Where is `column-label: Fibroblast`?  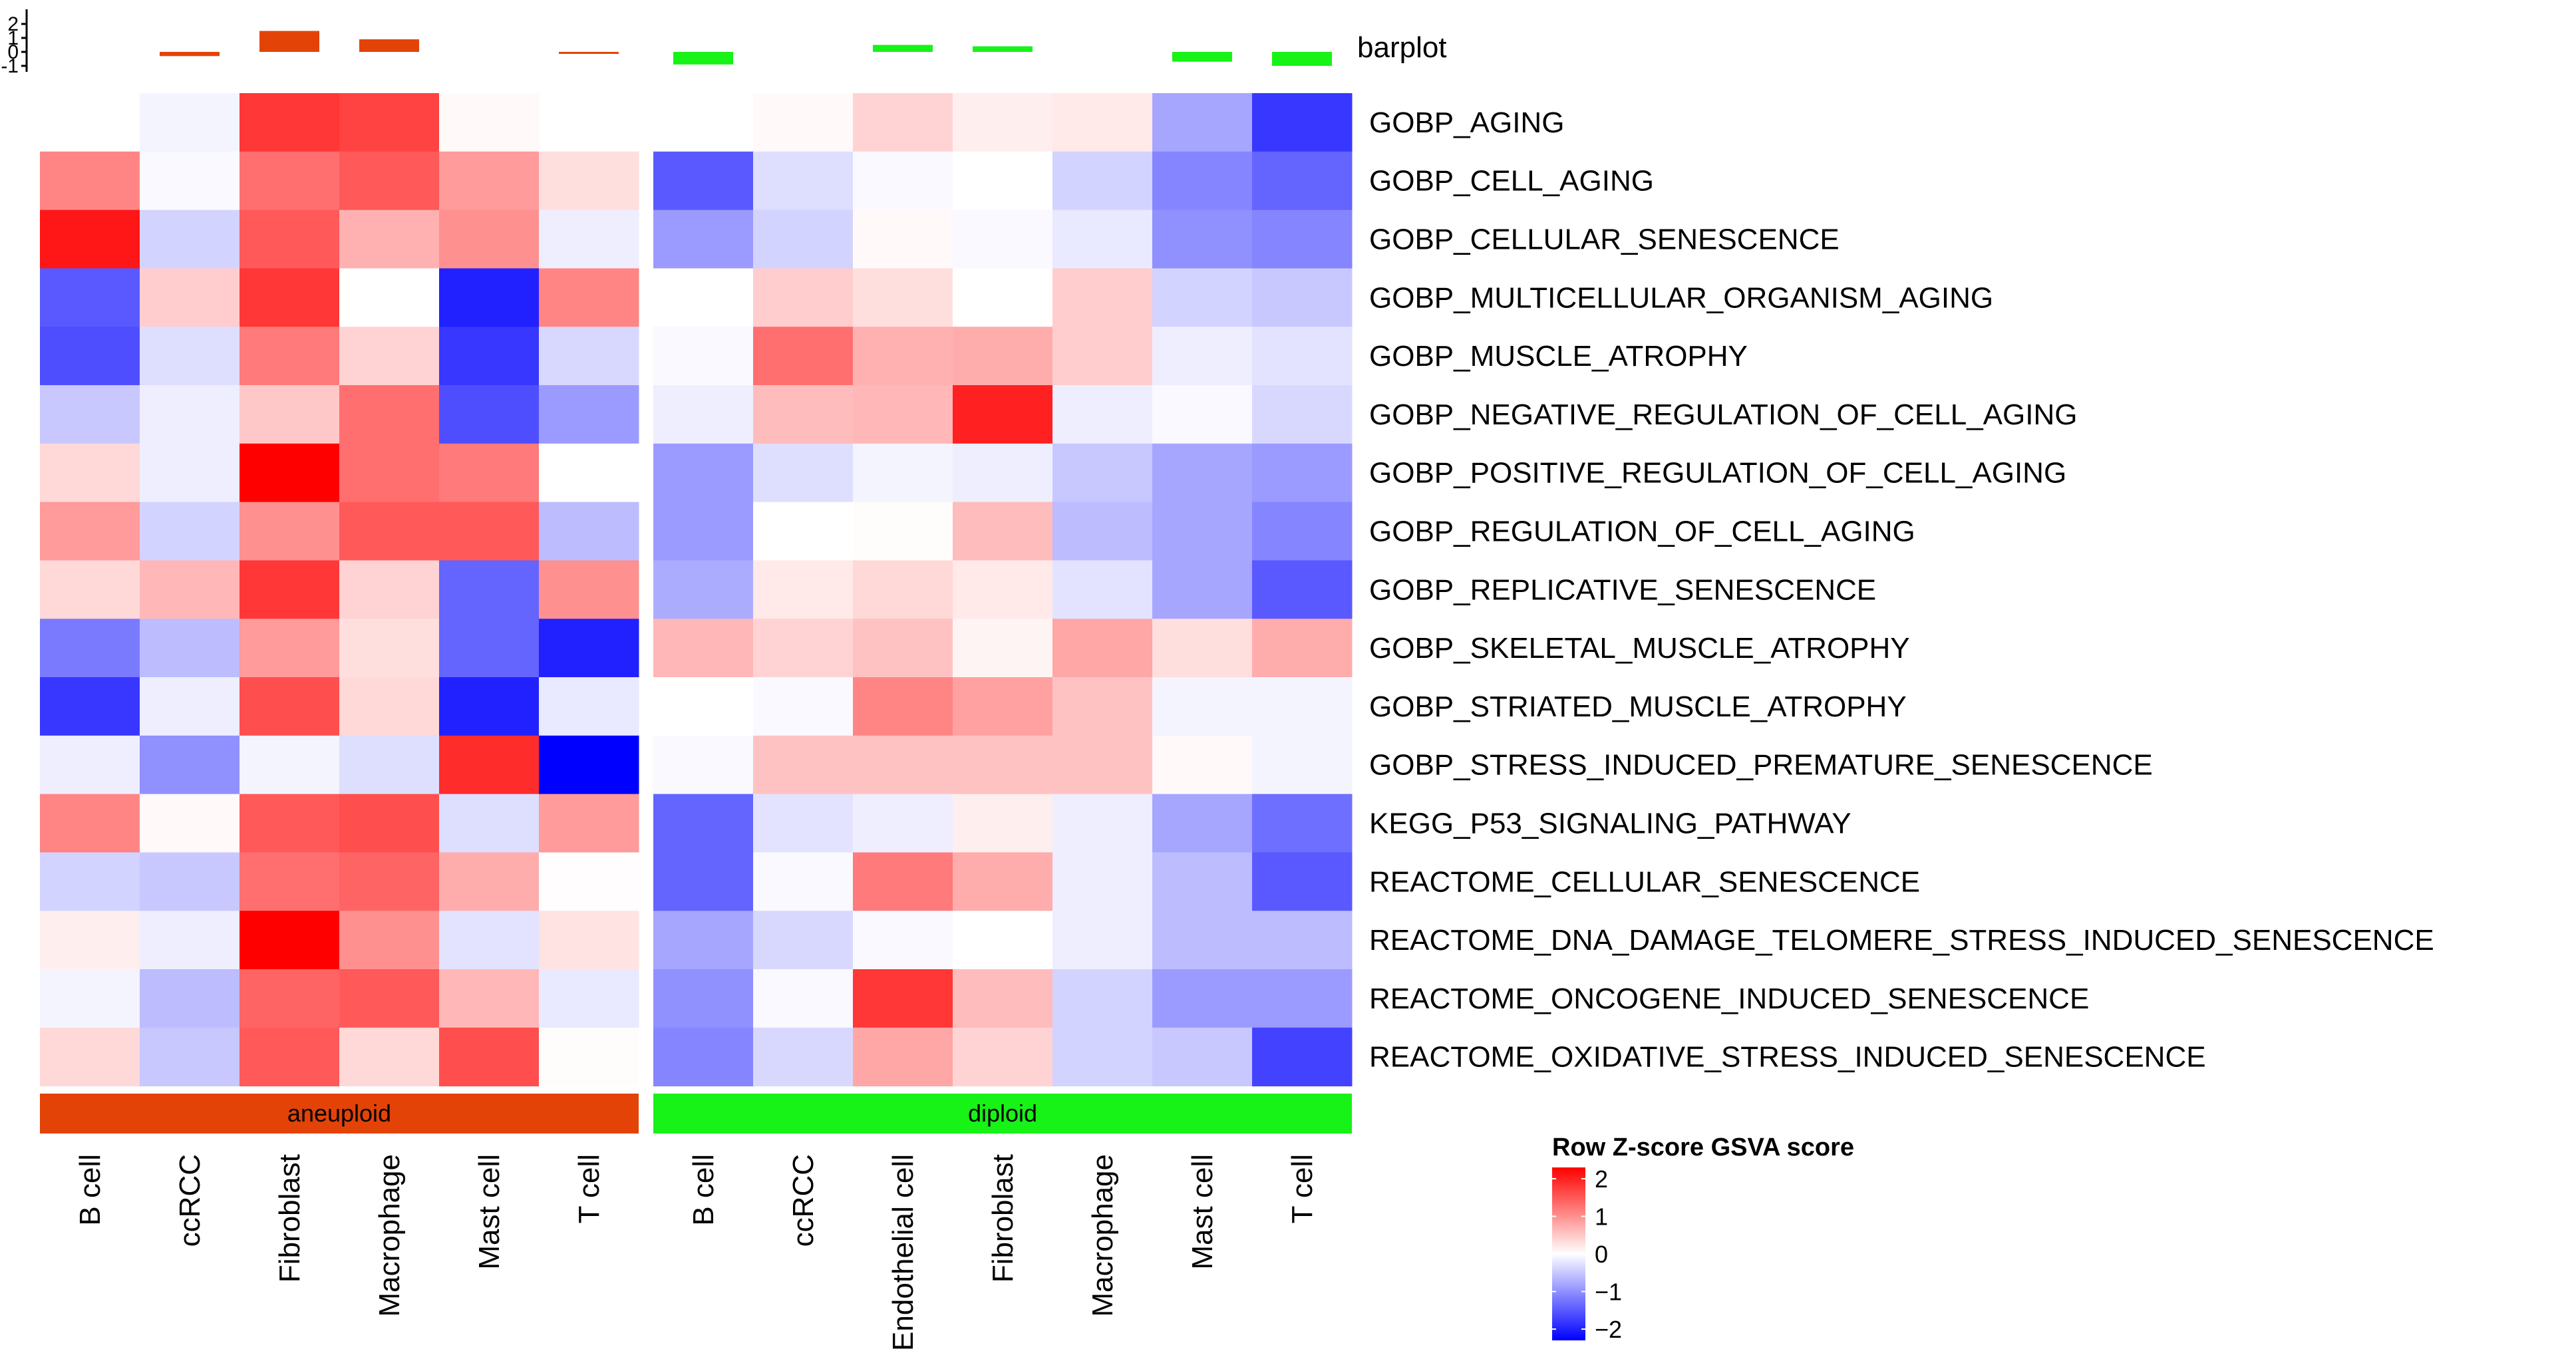 column-label: Fibroblast is located at coordinates (1003, 1218).